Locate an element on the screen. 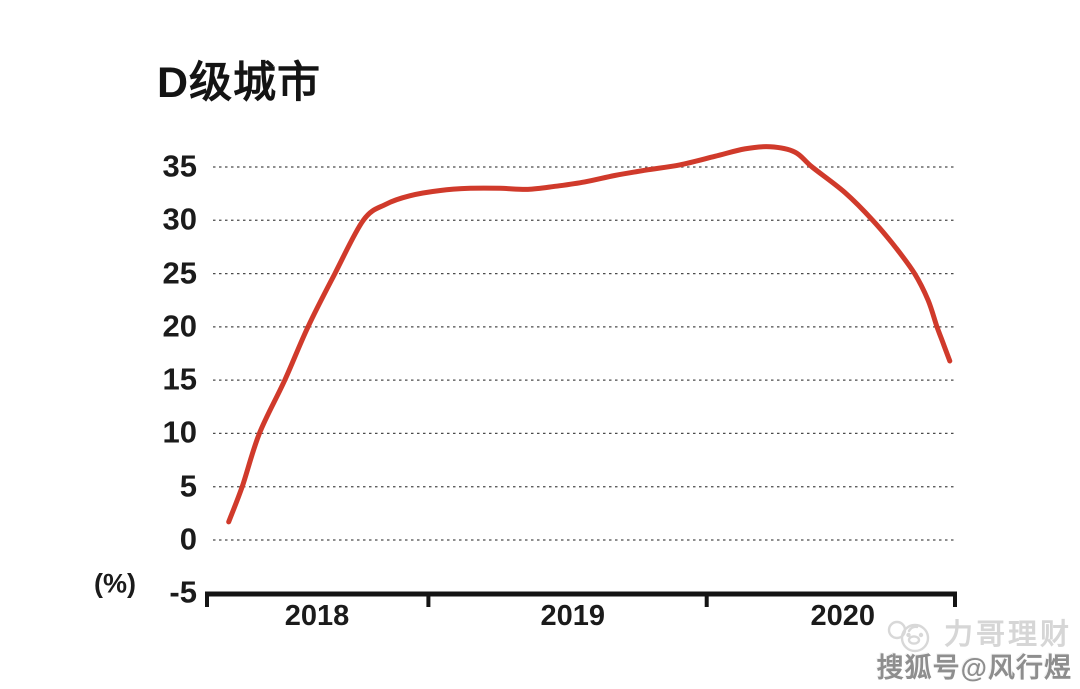  y-tick-label: 35 is located at coordinates (179, 166).